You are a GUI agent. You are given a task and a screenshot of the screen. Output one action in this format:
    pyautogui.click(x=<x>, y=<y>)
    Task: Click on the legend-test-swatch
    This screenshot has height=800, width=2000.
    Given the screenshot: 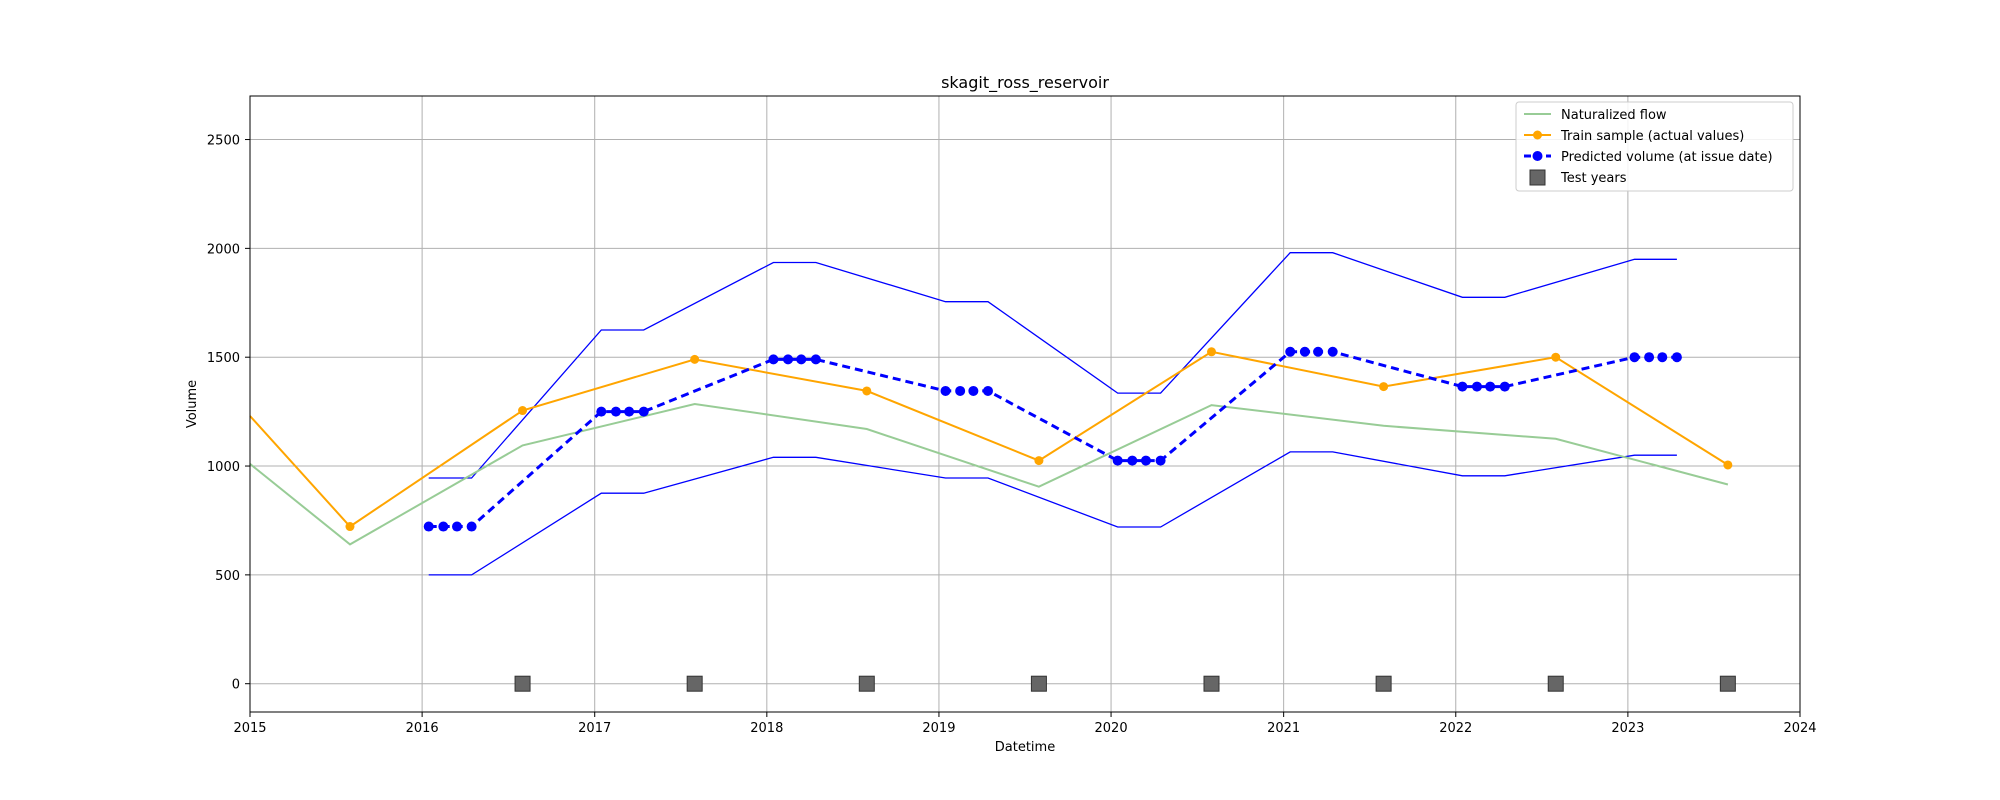 What is the action you would take?
    pyautogui.click(x=1537, y=177)
    